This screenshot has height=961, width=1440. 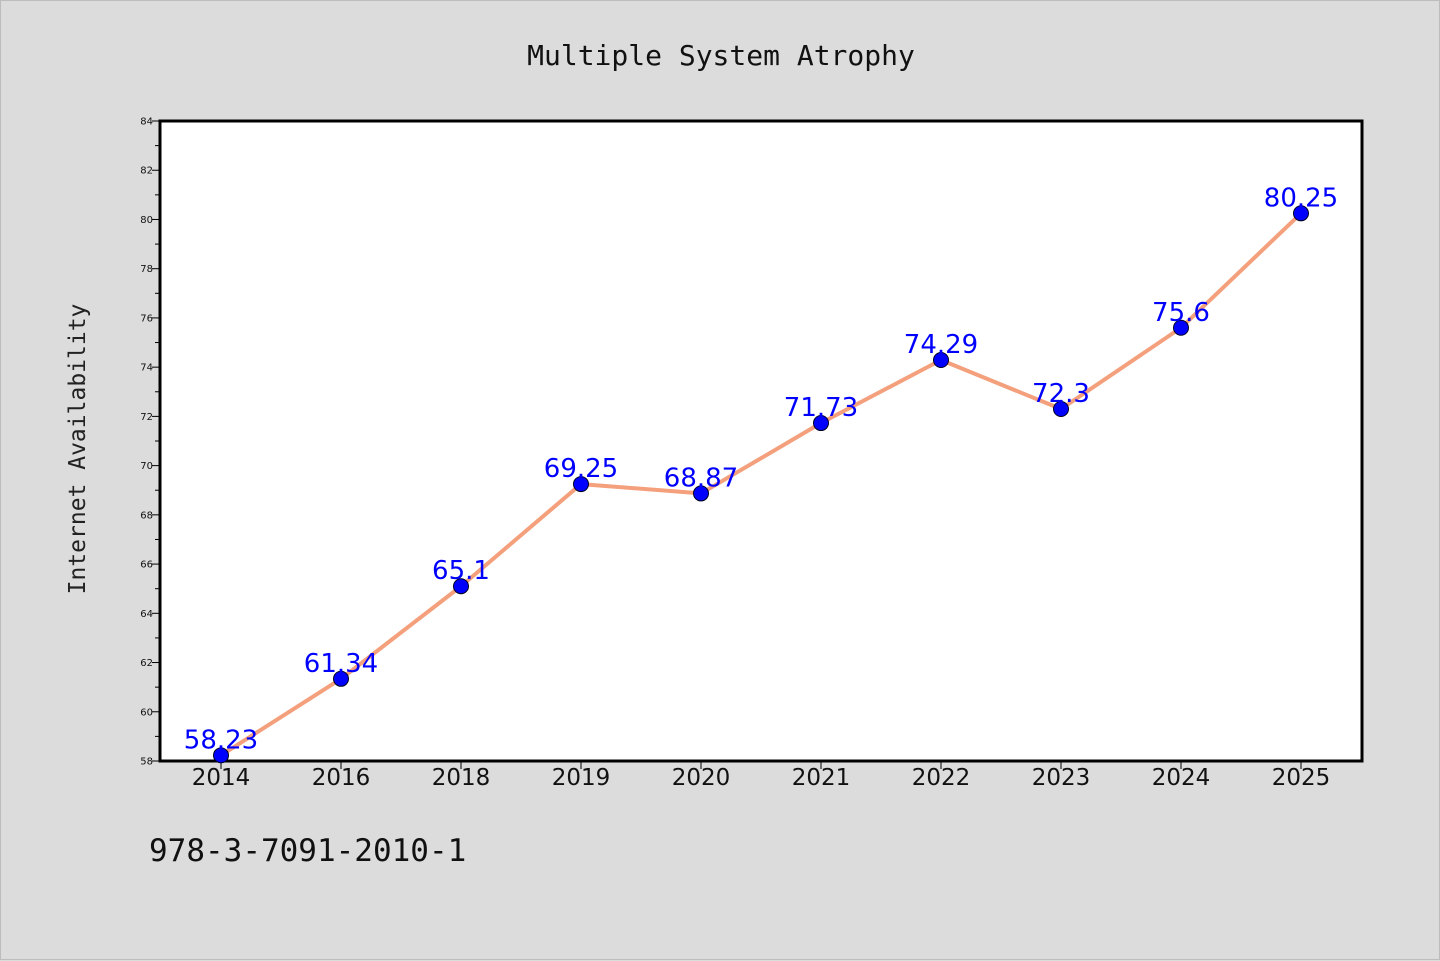 What do you see at coordinates (701, 778) in the screenshot?
I see `x-tick-label: 2020` at bounding box center [701, 778].